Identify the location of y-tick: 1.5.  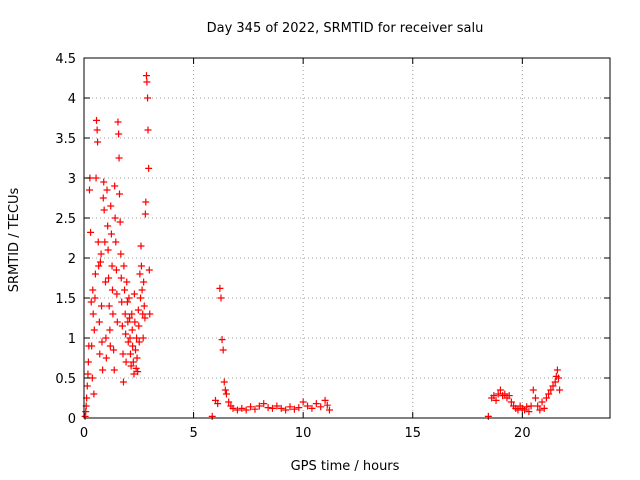
(332, 299).